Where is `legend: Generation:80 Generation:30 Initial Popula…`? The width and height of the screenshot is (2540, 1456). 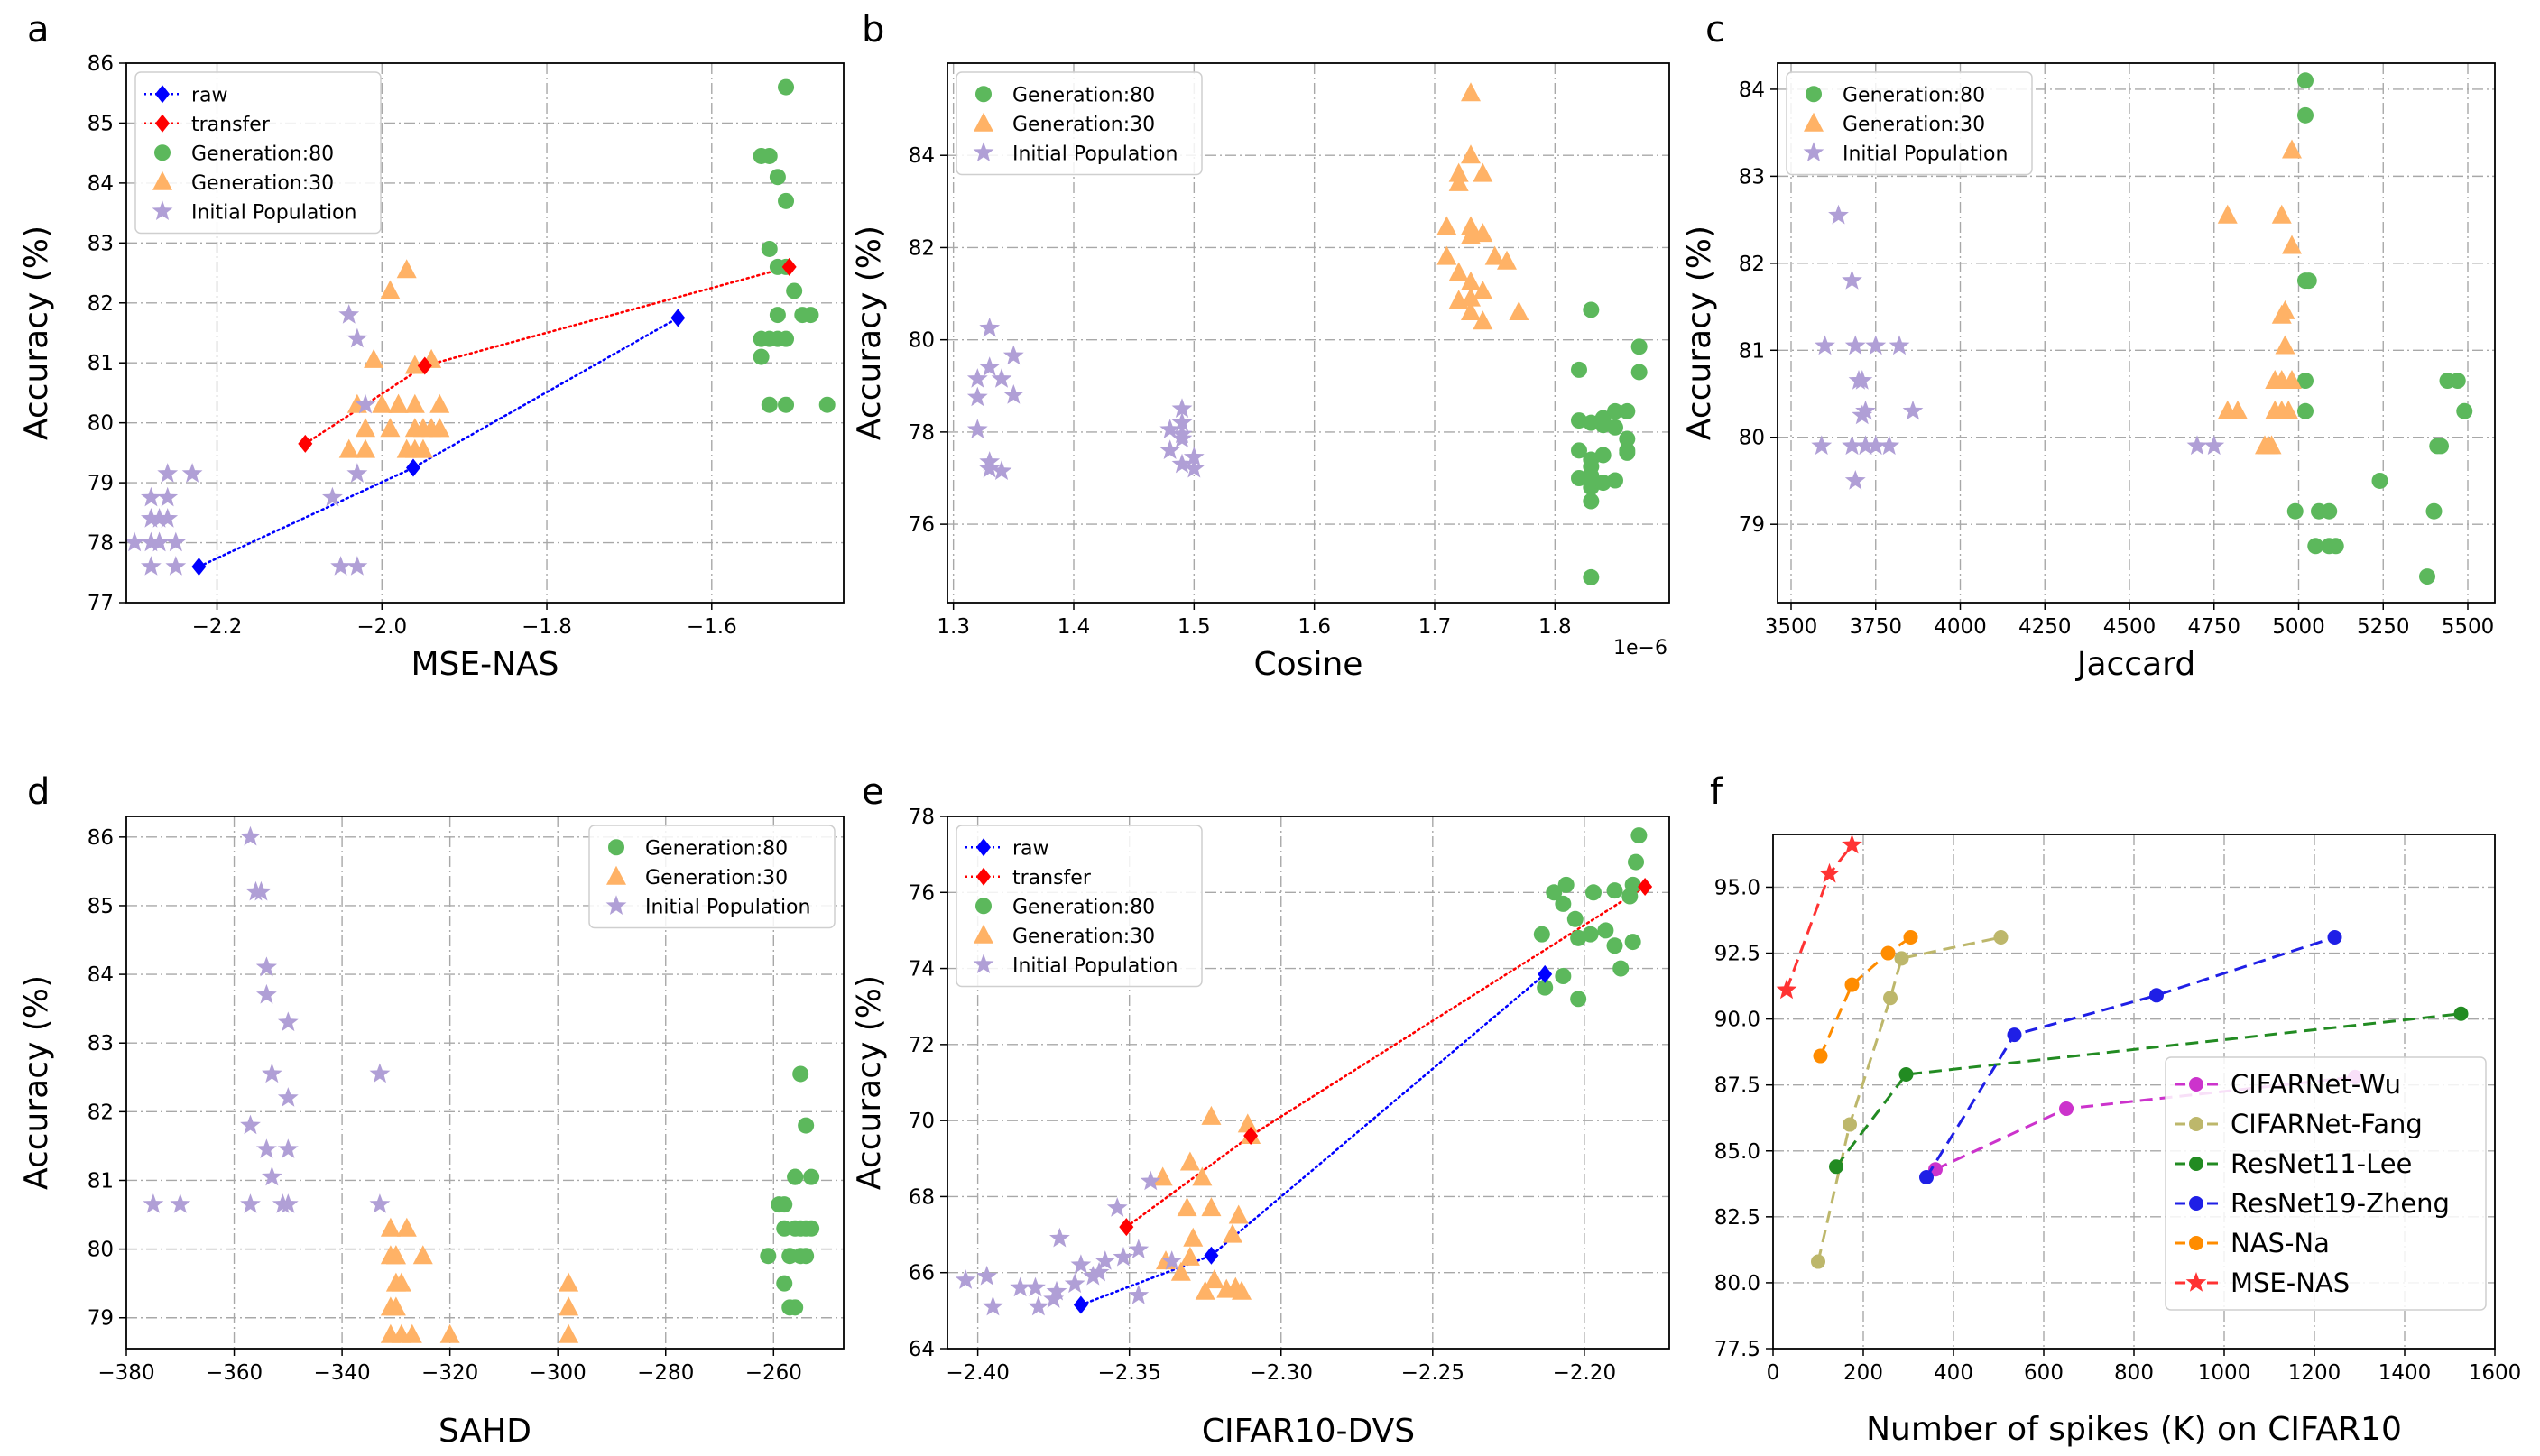
legend: Generation:80 Generation:30 Initial Popula… is located at coordinates (712, 877).